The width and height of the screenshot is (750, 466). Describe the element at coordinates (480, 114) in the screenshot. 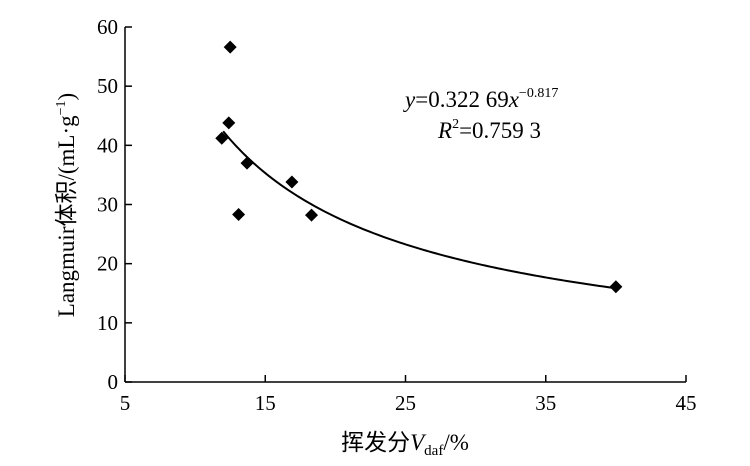

I see `fit-annotation: y=0.322 69x−0.817 R2=0.759 3` at that location.